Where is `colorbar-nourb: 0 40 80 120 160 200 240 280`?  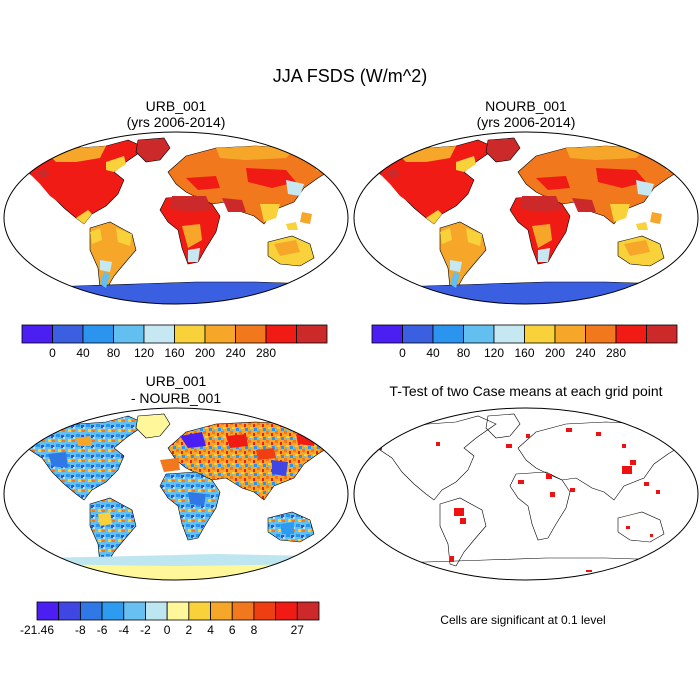 colorbar-nourb: 0 40 80 120 160 200 240 280 is located at coordinates (524, 342).